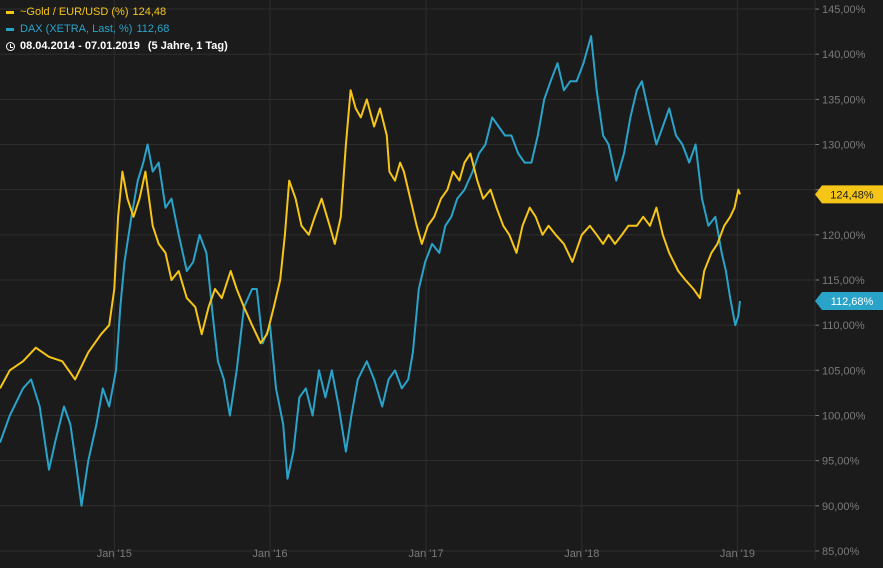 This screenshot has width=883, height=568. What do you see at coordinates (187, 46) in the screenshot?
I see `period-label: (5 Jahre, 1 Tag)` at bounding box center [187, 46].